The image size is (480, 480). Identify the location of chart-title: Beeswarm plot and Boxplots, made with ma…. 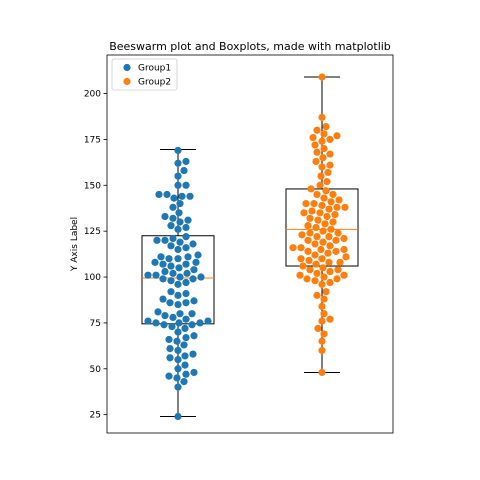
(250, 46).